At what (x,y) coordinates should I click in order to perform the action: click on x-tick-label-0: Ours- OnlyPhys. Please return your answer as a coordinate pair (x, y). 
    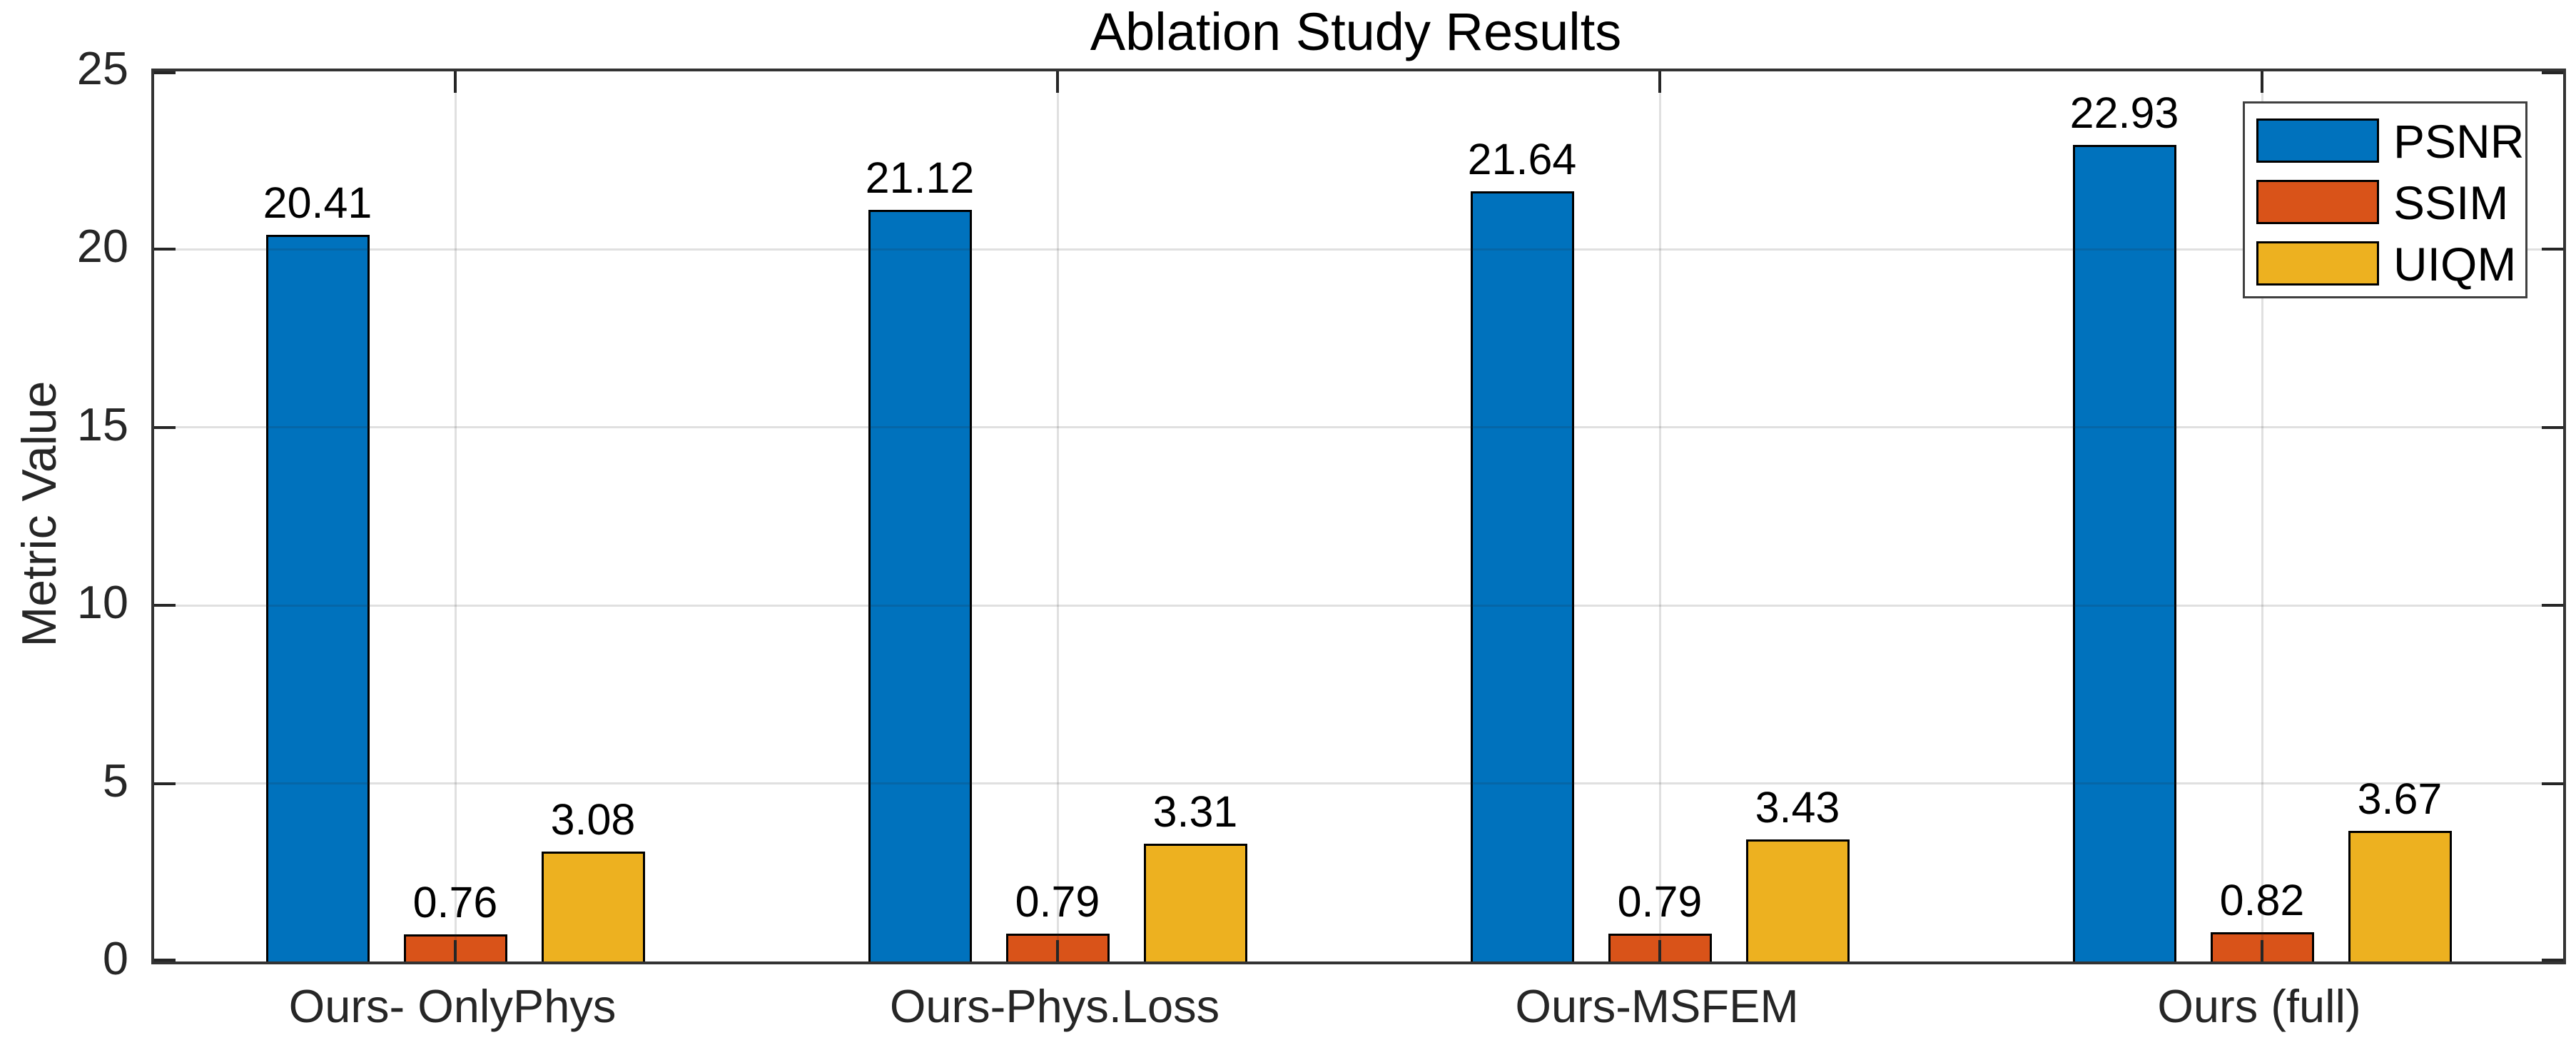
    Looking at the image, I should click on (453, 1006).